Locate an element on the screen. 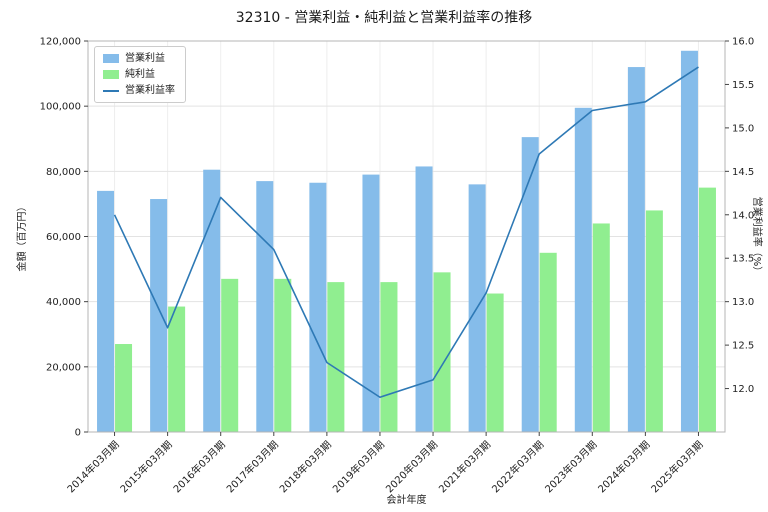 The width and height of the screenshot is (768, 512). y-left-tick-label: 80,000 is located at coordinates (63, 172).